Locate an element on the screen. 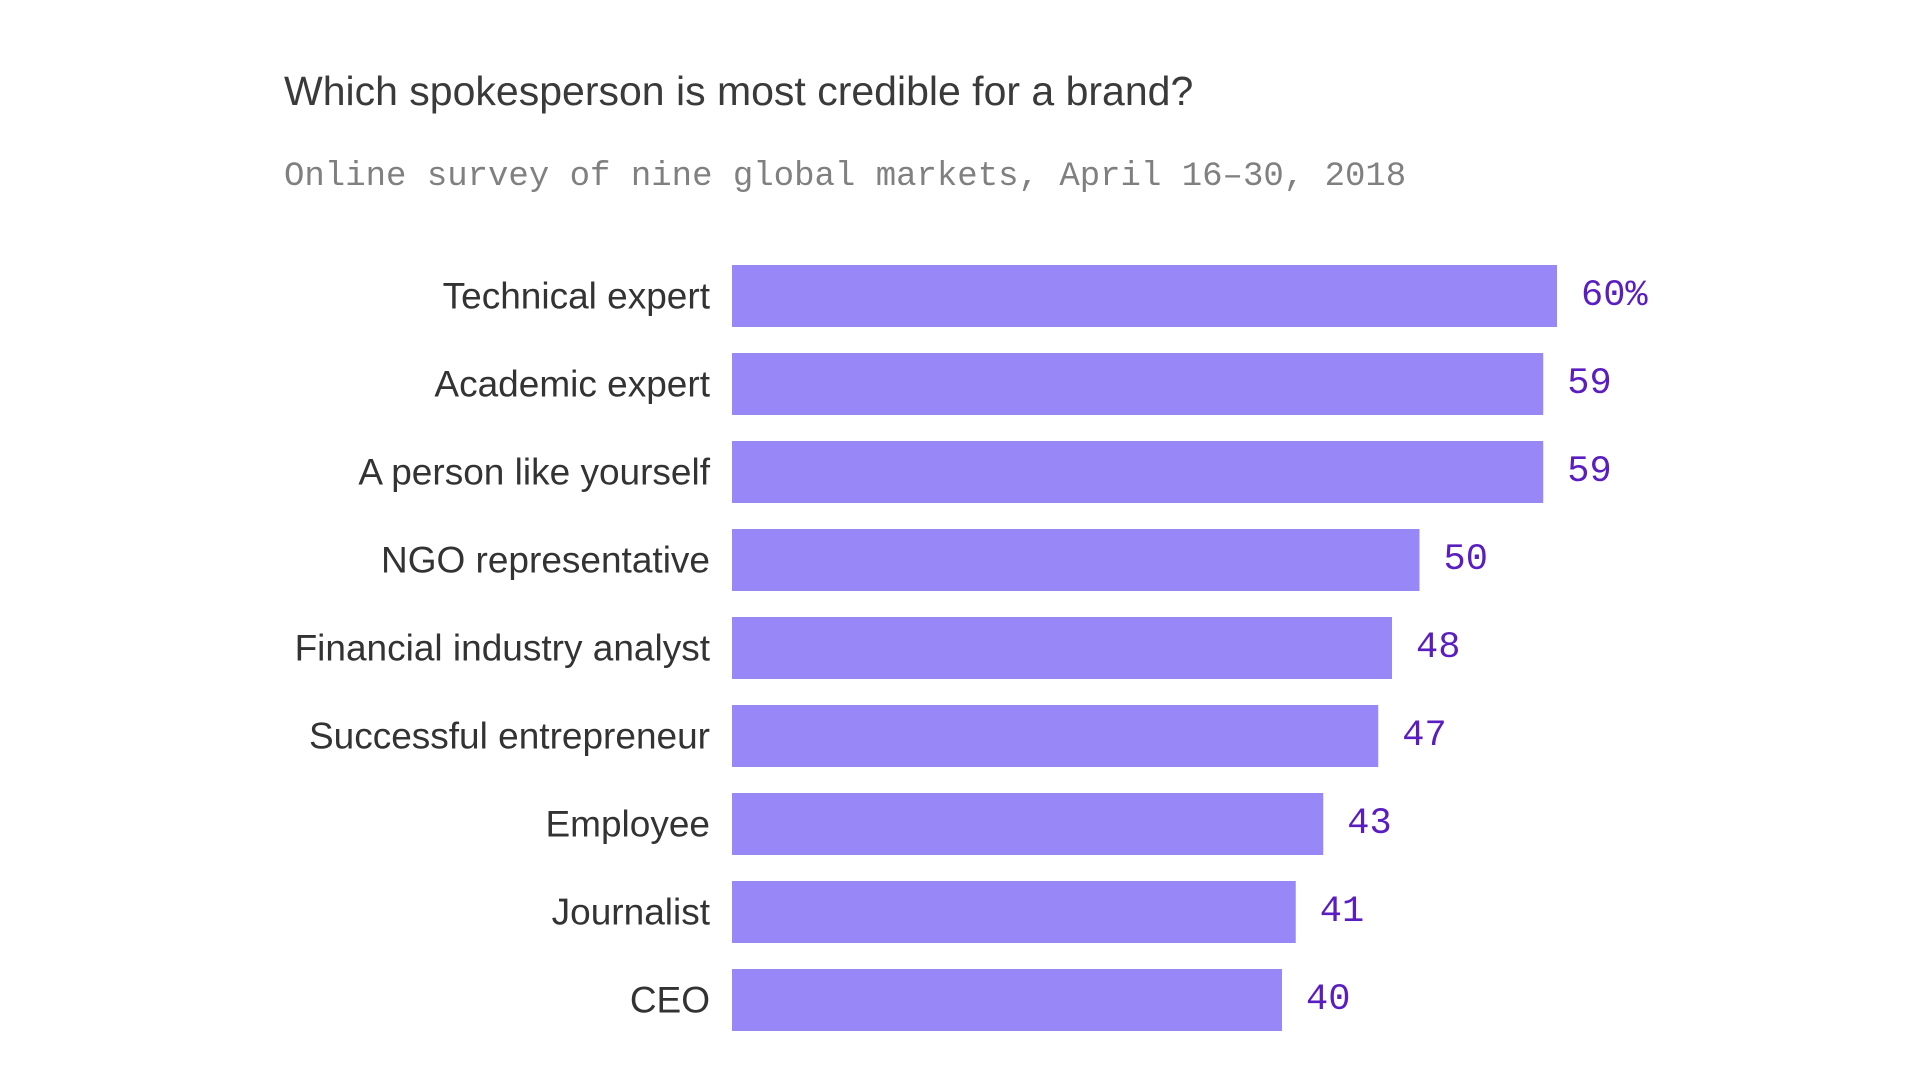  bar-row: Financial industry analyst 48 is located at coordinates (877, 648).